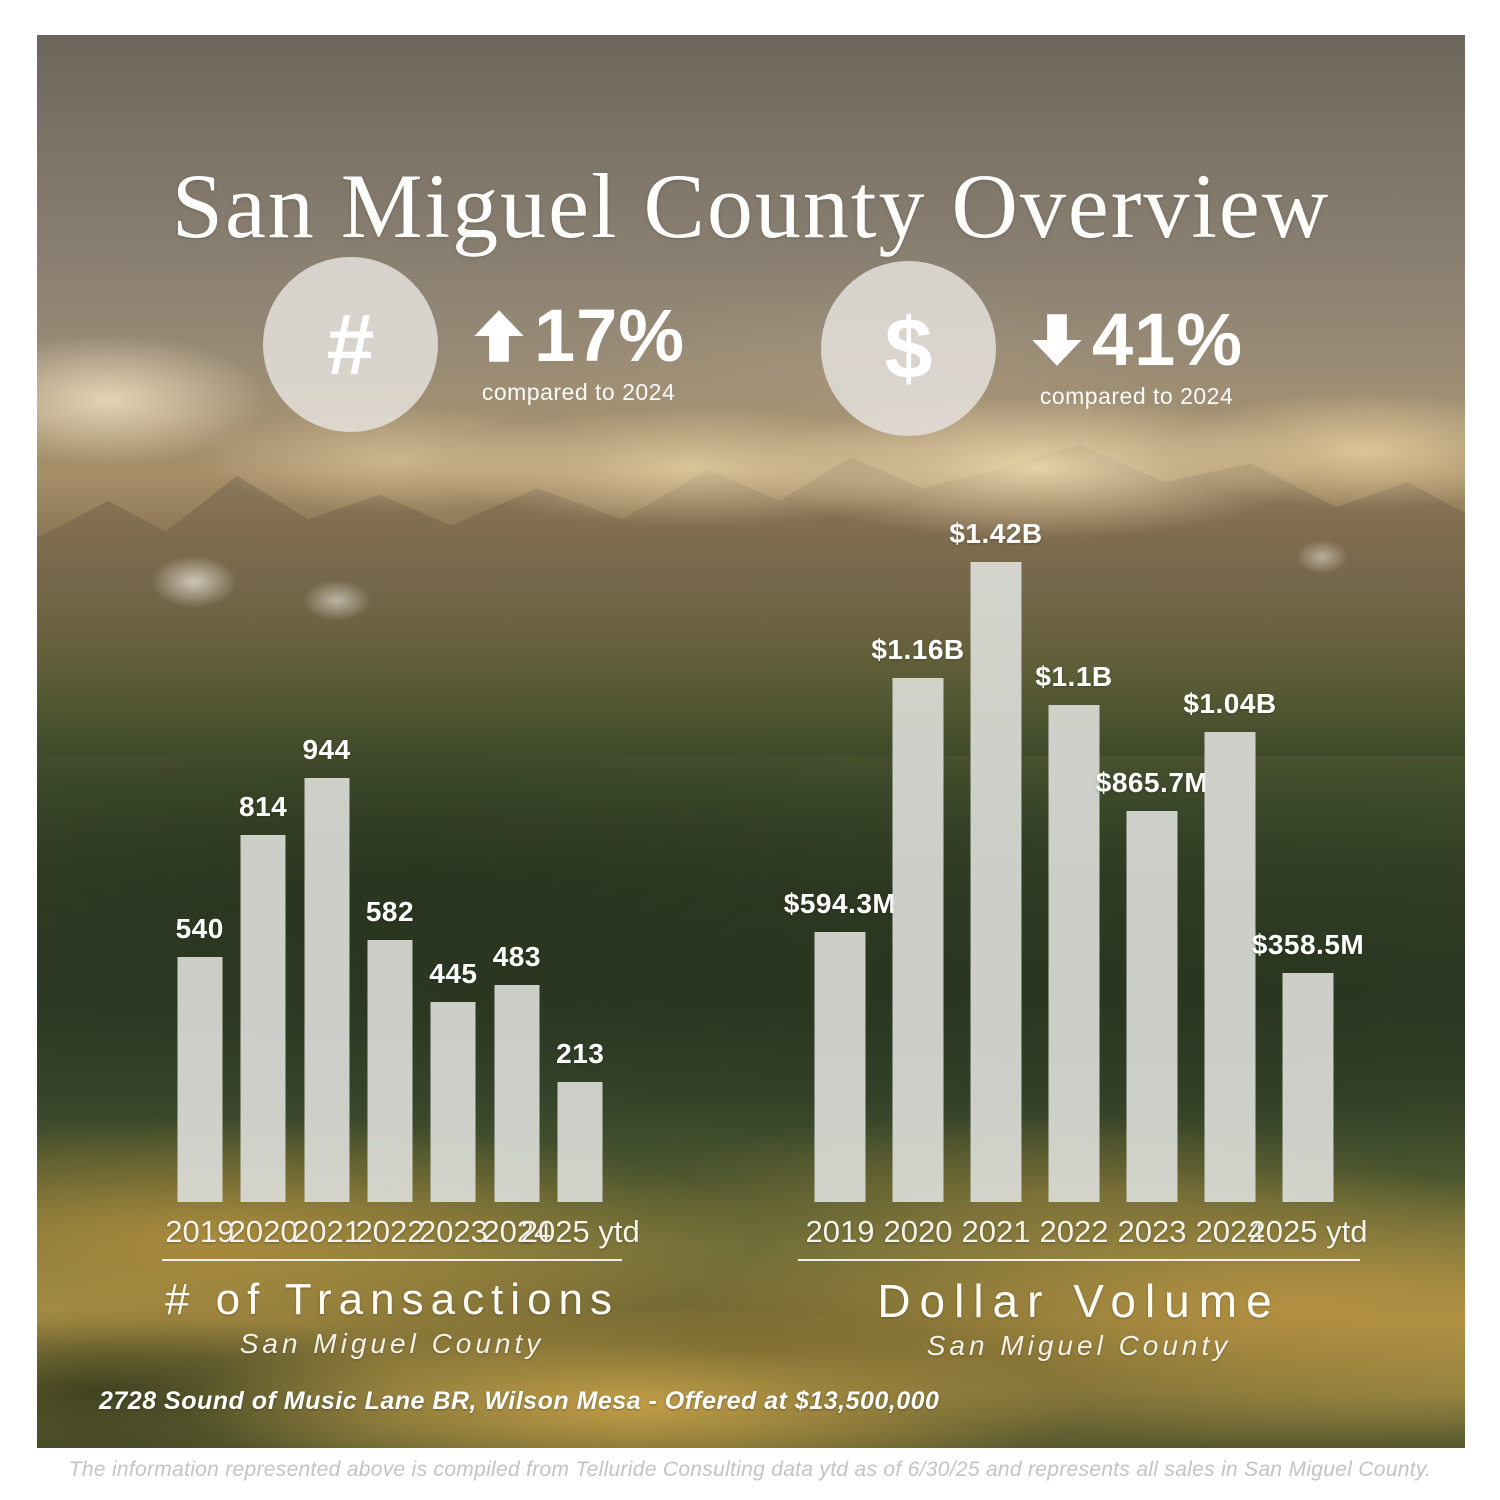 The height and width of the screenshot is (1500, 1500). I want to click on hash-icon: #, so click(350, 344).